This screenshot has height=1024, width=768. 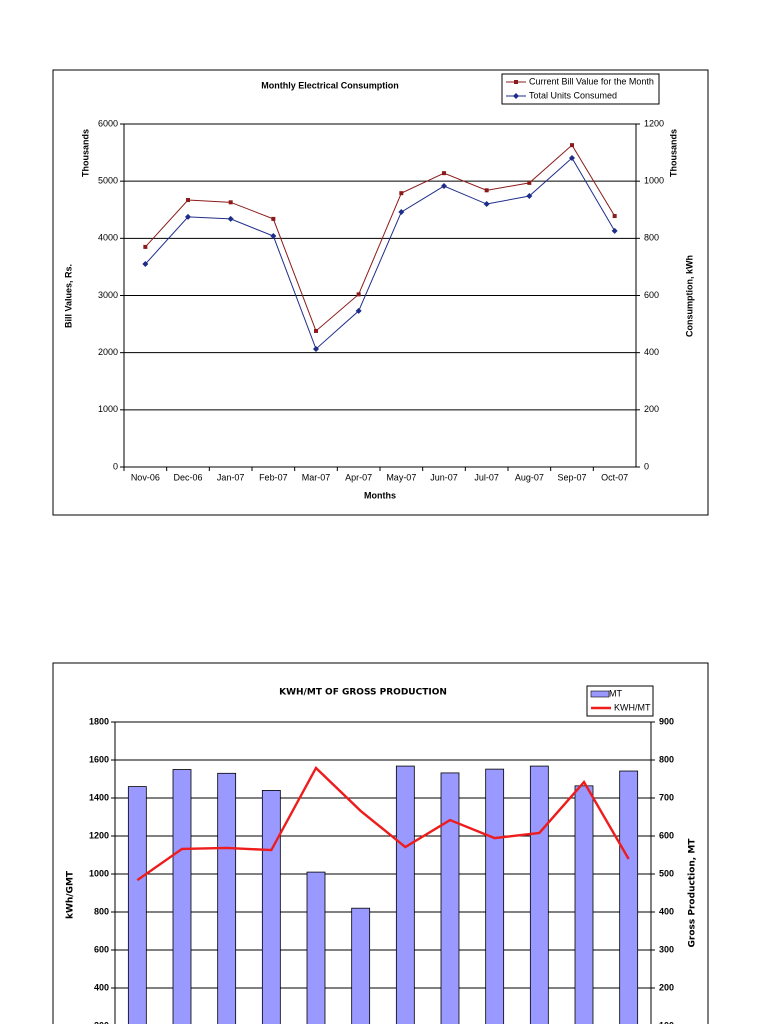 I want to click on y2-axis-label: Gross Production, MT, so click(x=693, y=893).